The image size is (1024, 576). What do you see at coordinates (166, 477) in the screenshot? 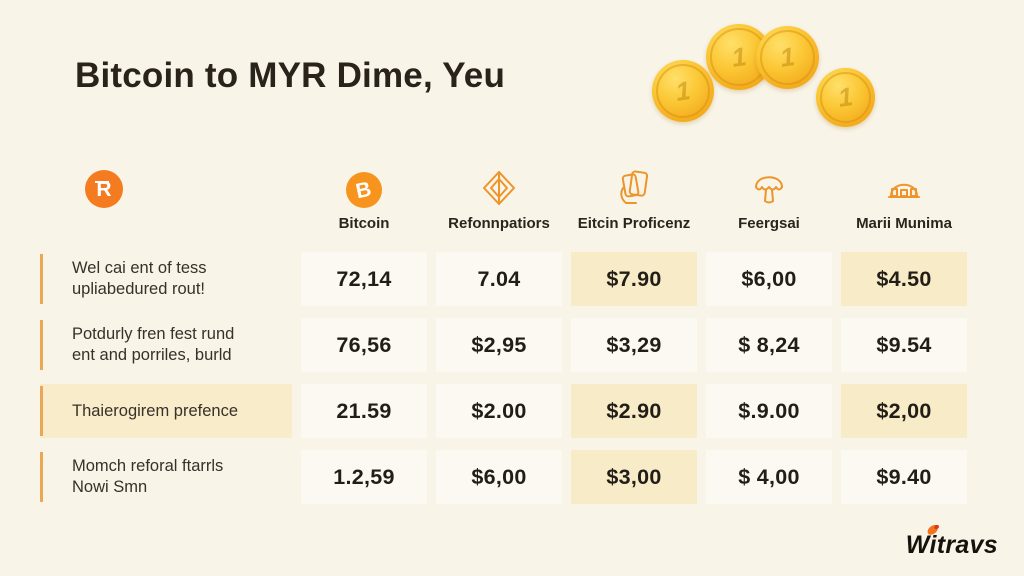
I see `row-label: Momch reforal ftarrls Nowi Smn` at bounding box center [166, 477].